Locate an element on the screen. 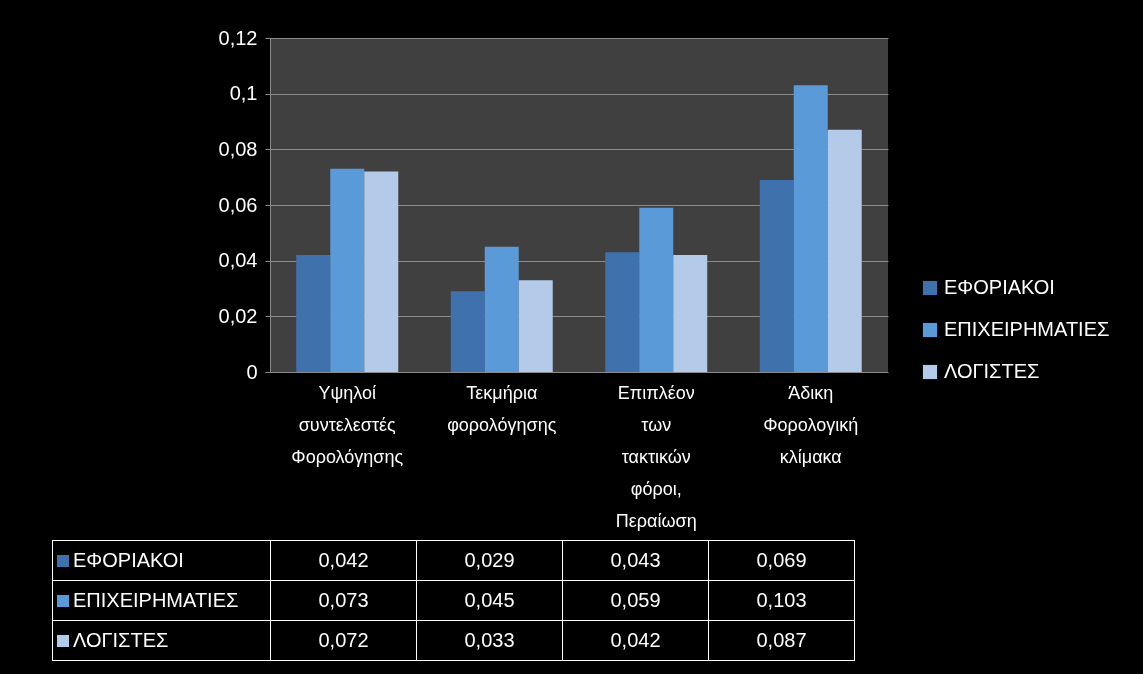 This screenshot has width=1143, height=674. y-tick-label: 0,06 is located at coordinates (238, 204).